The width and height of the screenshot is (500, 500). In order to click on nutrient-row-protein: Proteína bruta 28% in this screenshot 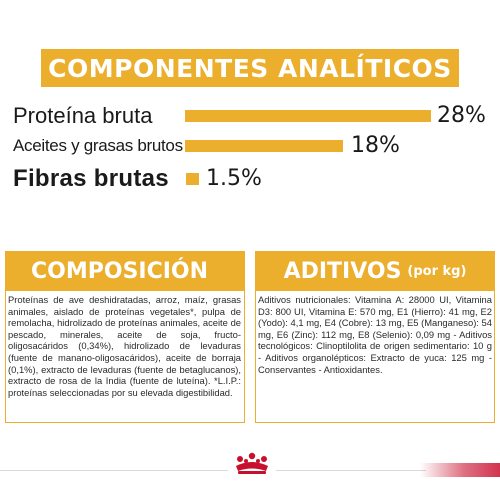, I will do `click(250, 116)`.